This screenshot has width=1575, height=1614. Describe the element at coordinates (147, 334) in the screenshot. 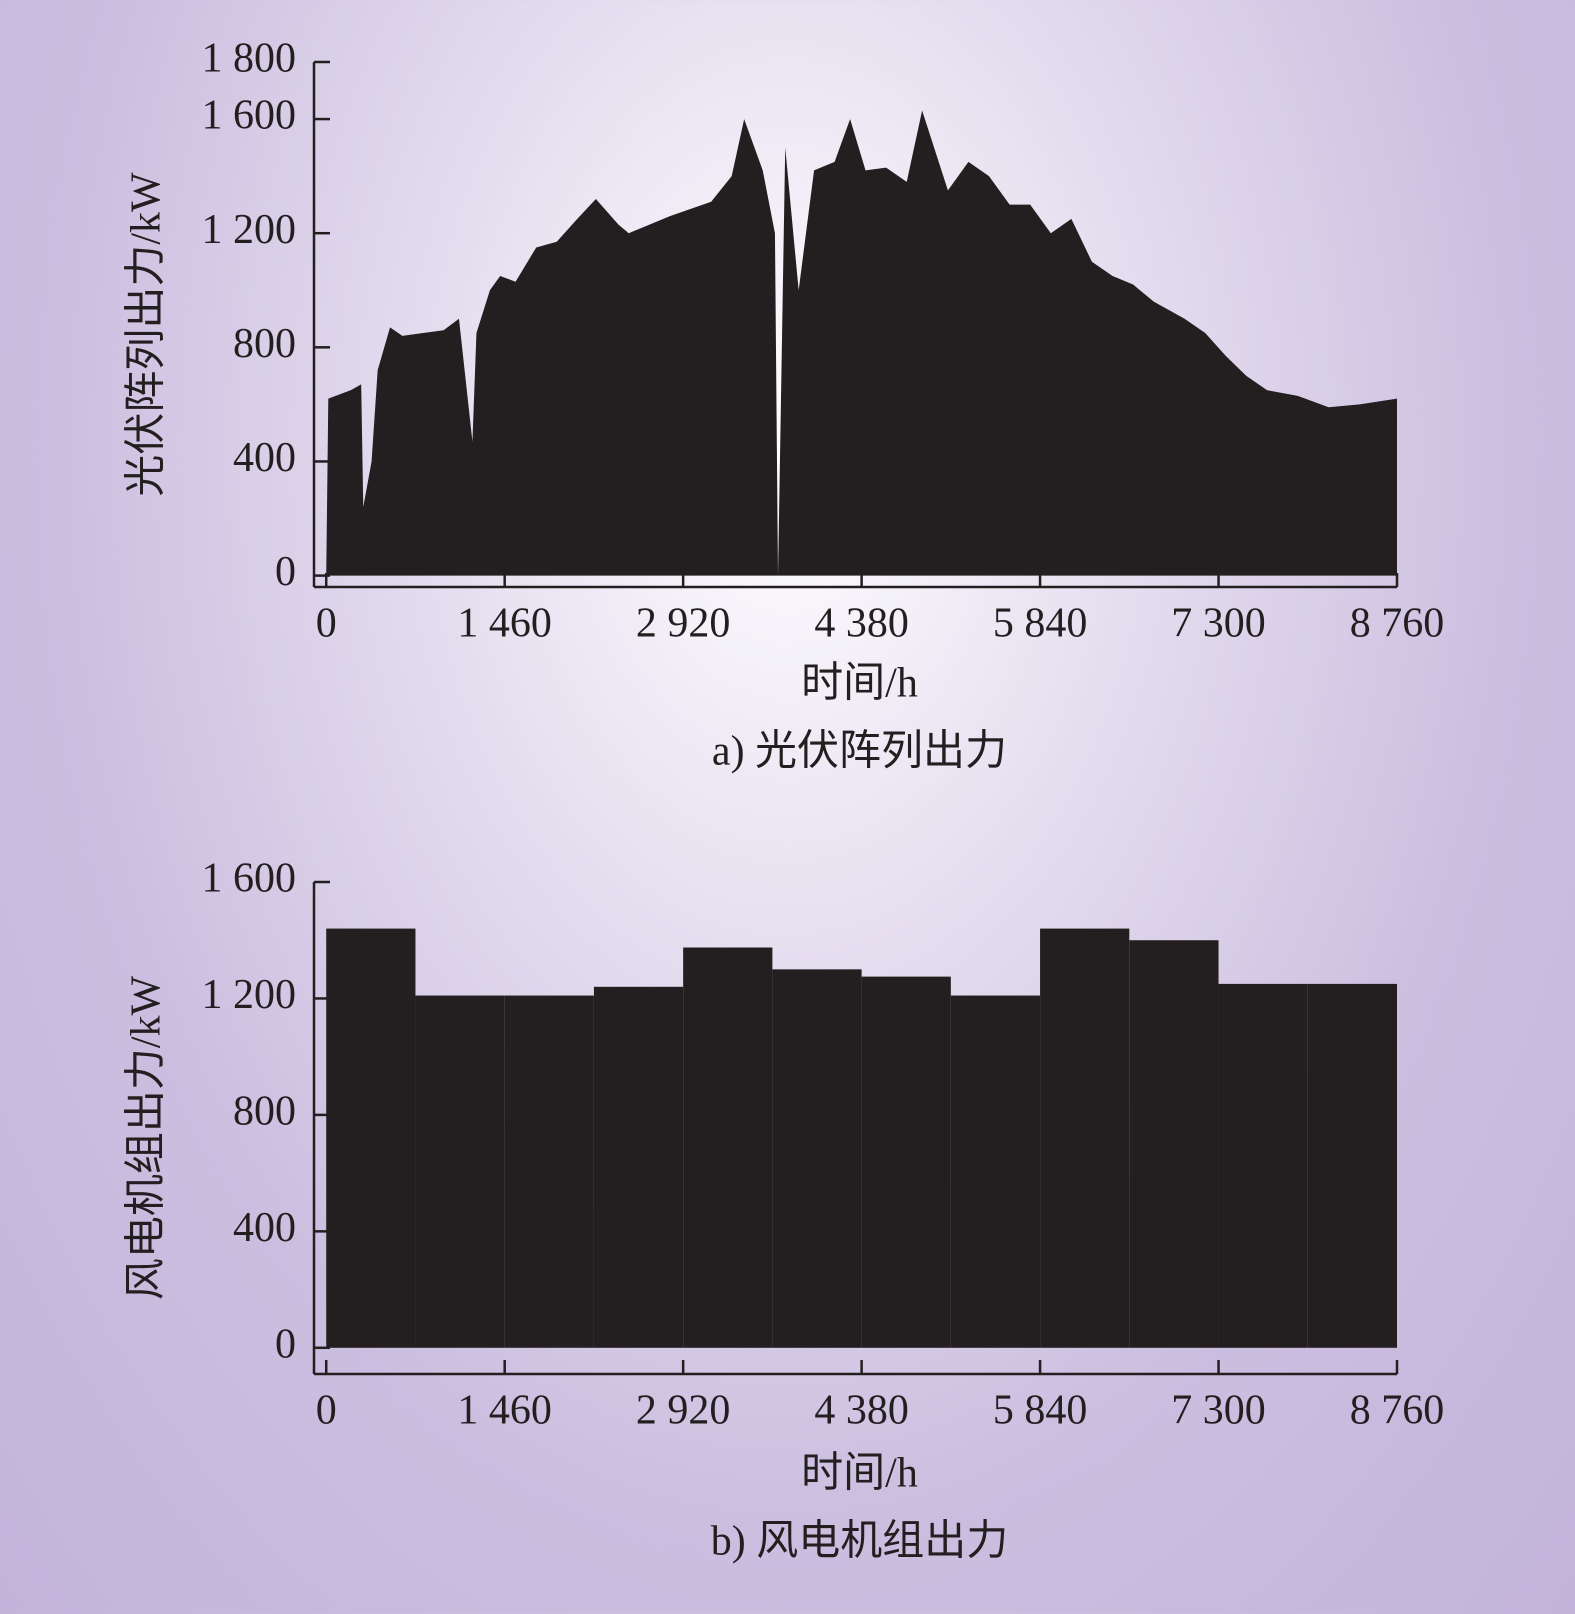

I see `y-axis-title: 光伏阵列出力/kW` at that location.